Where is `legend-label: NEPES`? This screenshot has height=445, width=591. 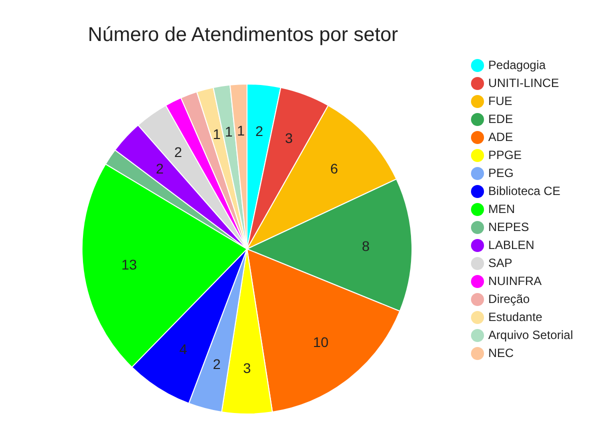 legend-label: NEPES is located at coordinates (508, 227).